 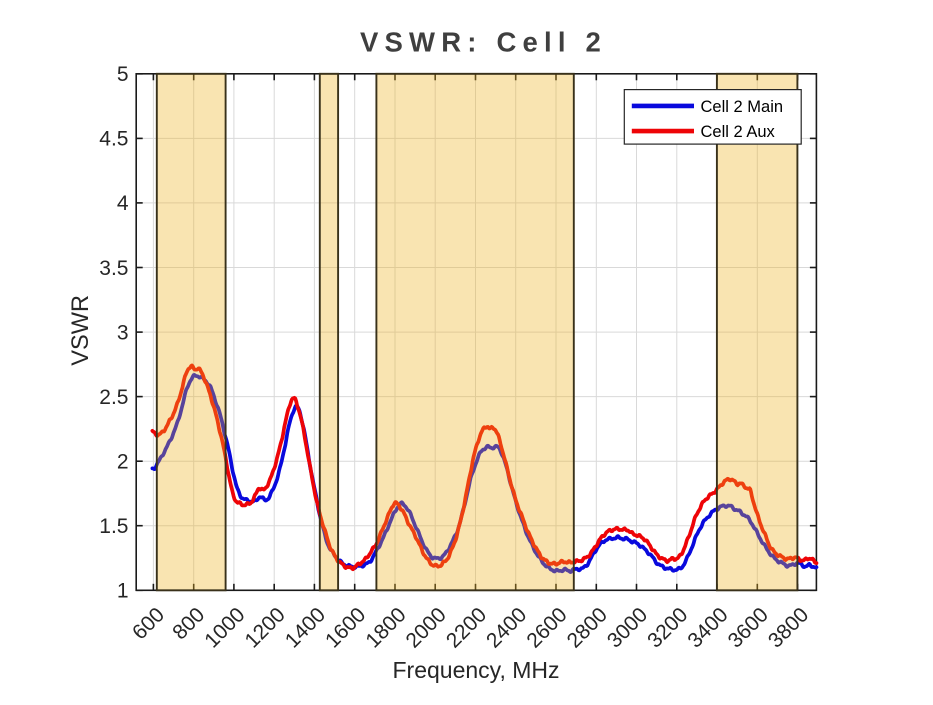 I want to click on svg-text: VSWR, so click(x=81, y=330).